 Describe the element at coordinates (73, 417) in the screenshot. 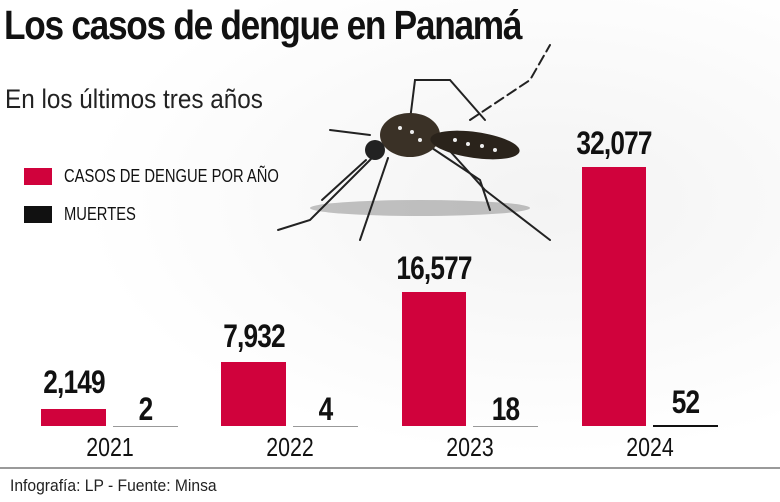

I see `cases-bar-2021` at that location.